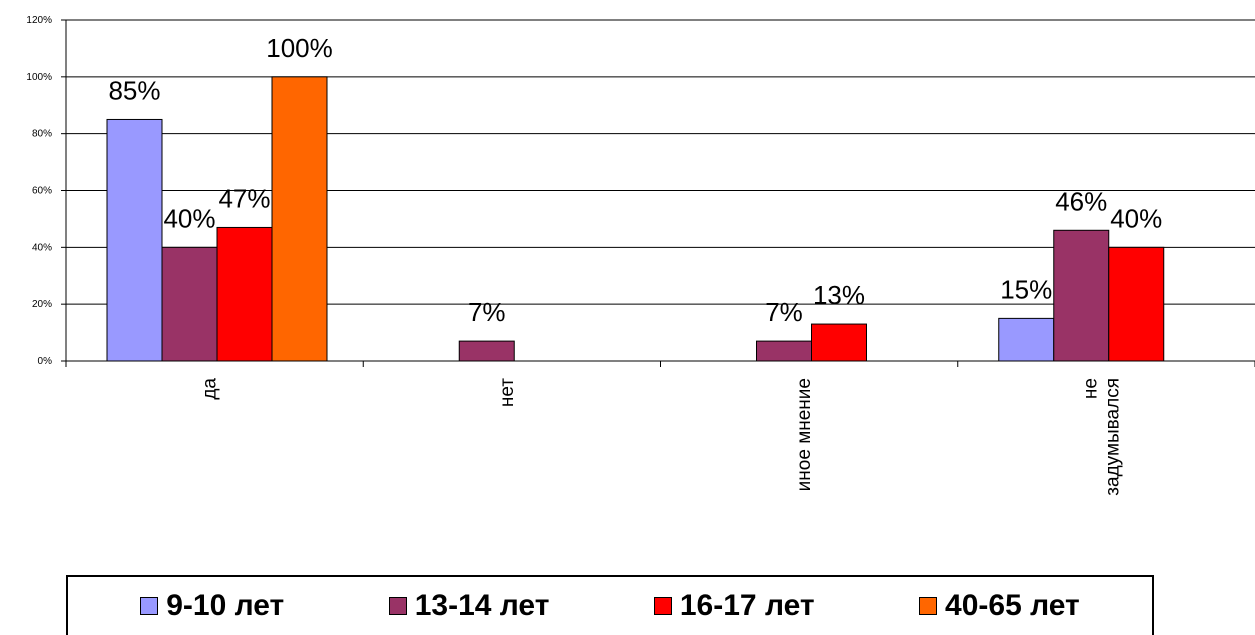 The width and height of the screenshot is (1255, 635). What do you see at coordinates (39, 77) in the screenshot?
I see `y-tick-label: 100%` at bounding box center [39, 77].